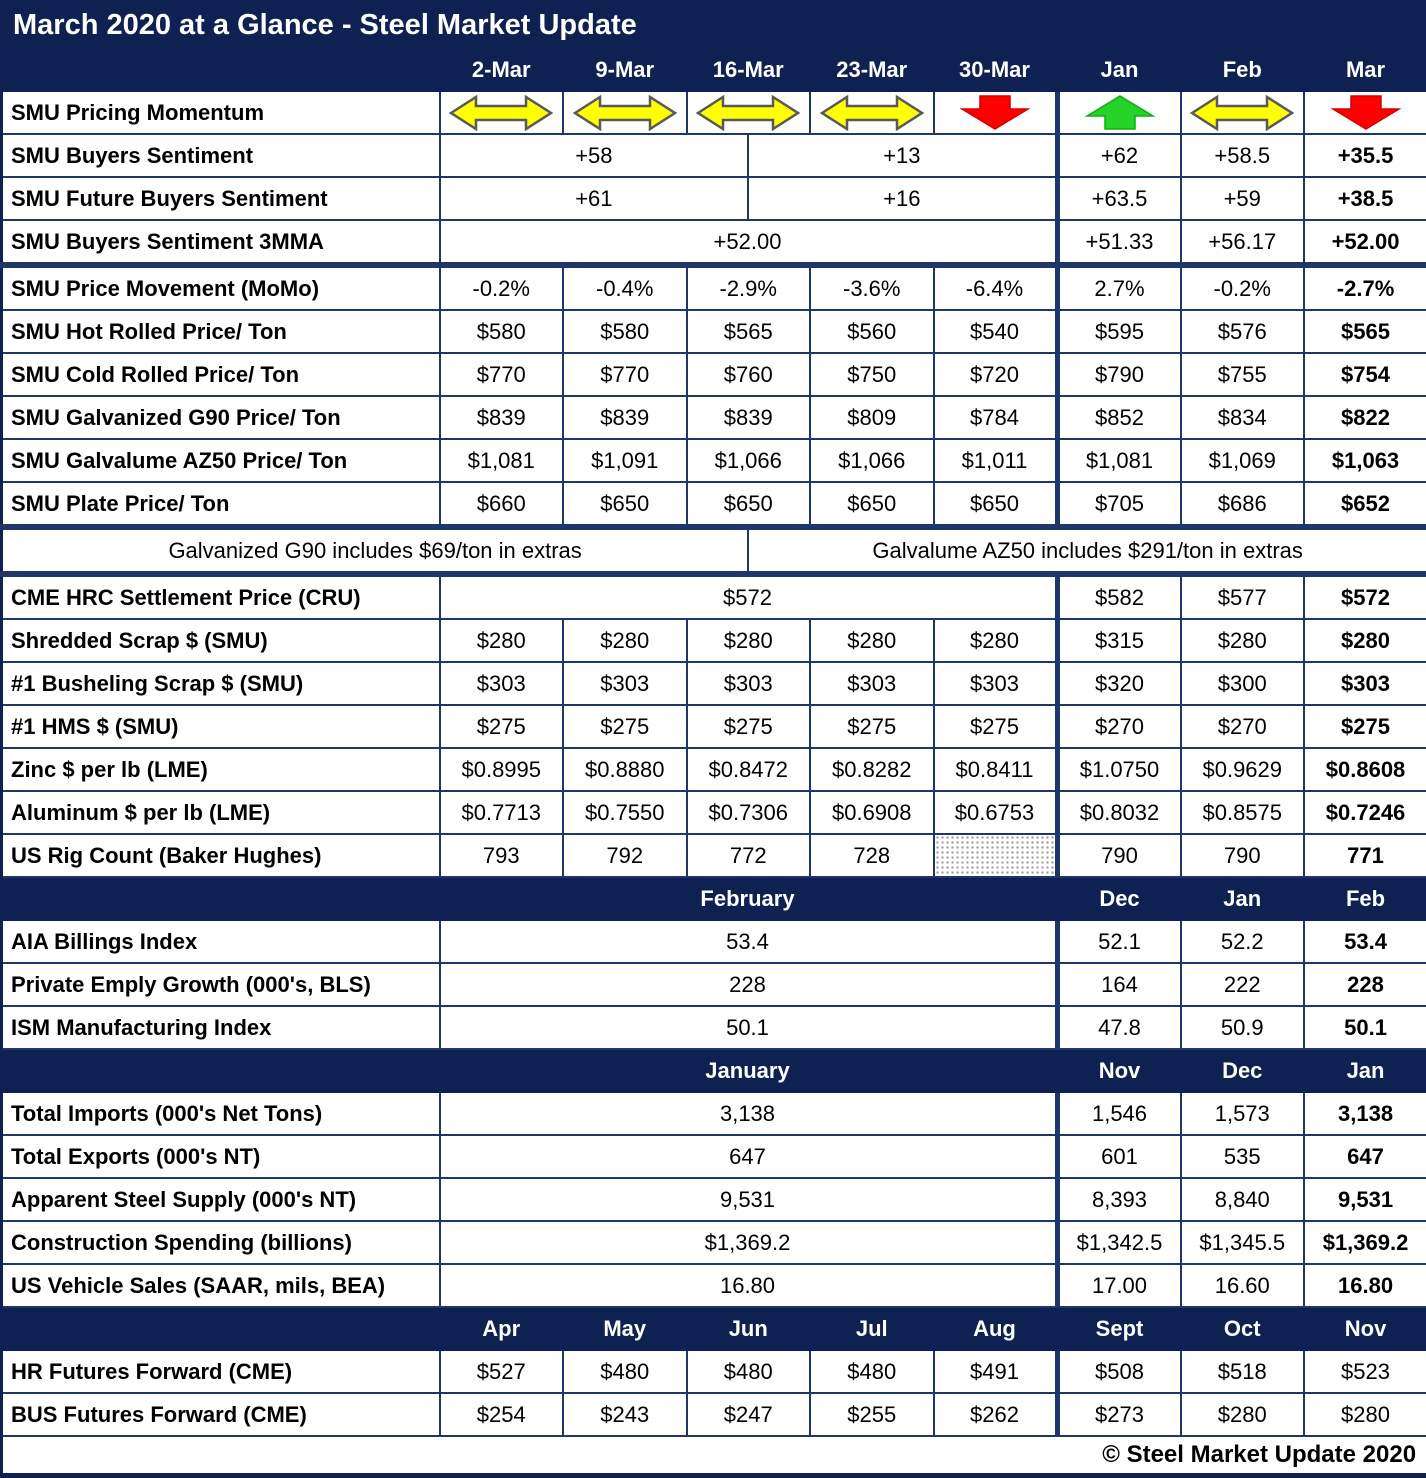  I want to click on value-cell: $0.8608, so click(1365, 769).